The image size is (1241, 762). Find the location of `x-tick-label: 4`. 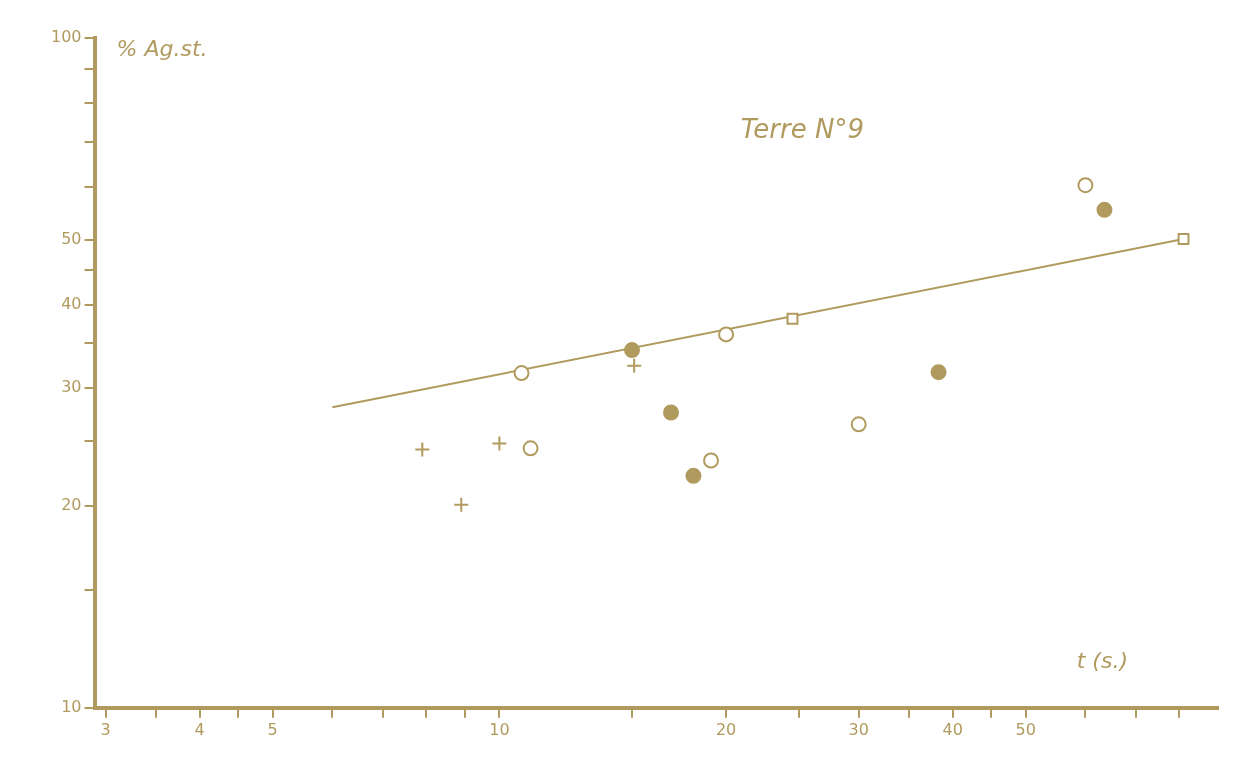

x-tick-label: 4 is located at coordinates (199, 729).